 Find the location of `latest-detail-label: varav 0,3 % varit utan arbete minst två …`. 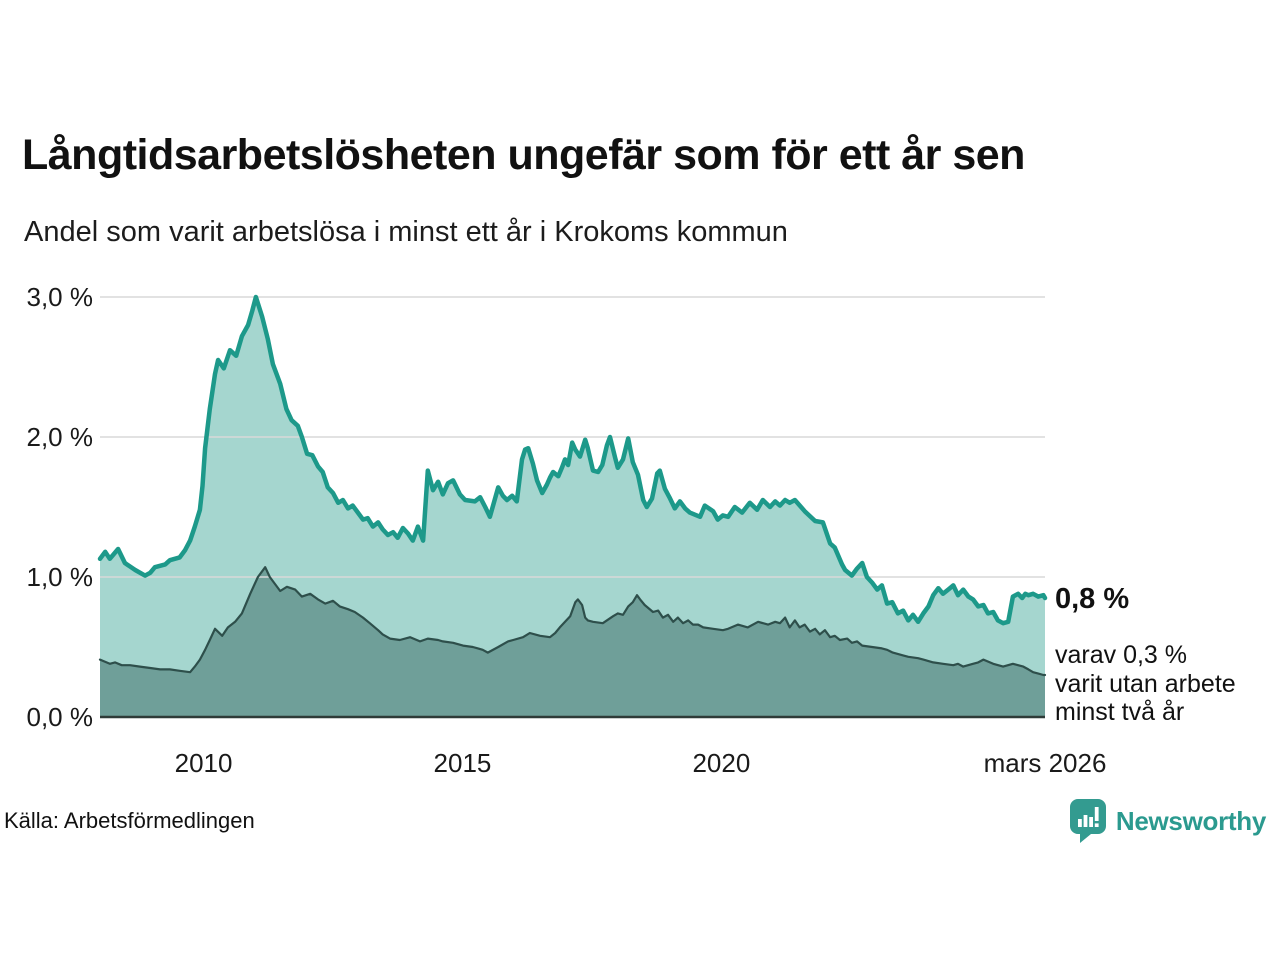

latest-detail-label: varav 0,3 % varit utan arbete minst två … is located at coordinates (1145, 683).